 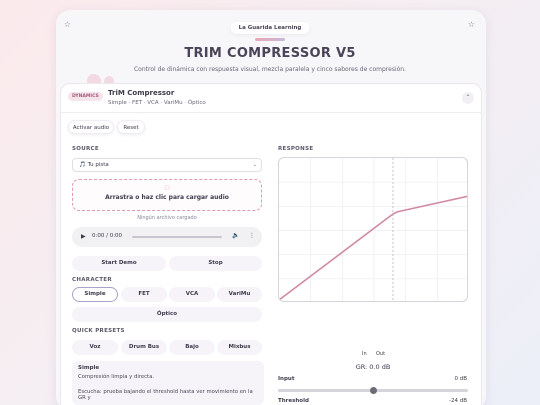 What do you see at coordinates (270, 28) in the screenshot?
I see `brand-badge: La Guarida Learning` at bounding box center [270, 28].